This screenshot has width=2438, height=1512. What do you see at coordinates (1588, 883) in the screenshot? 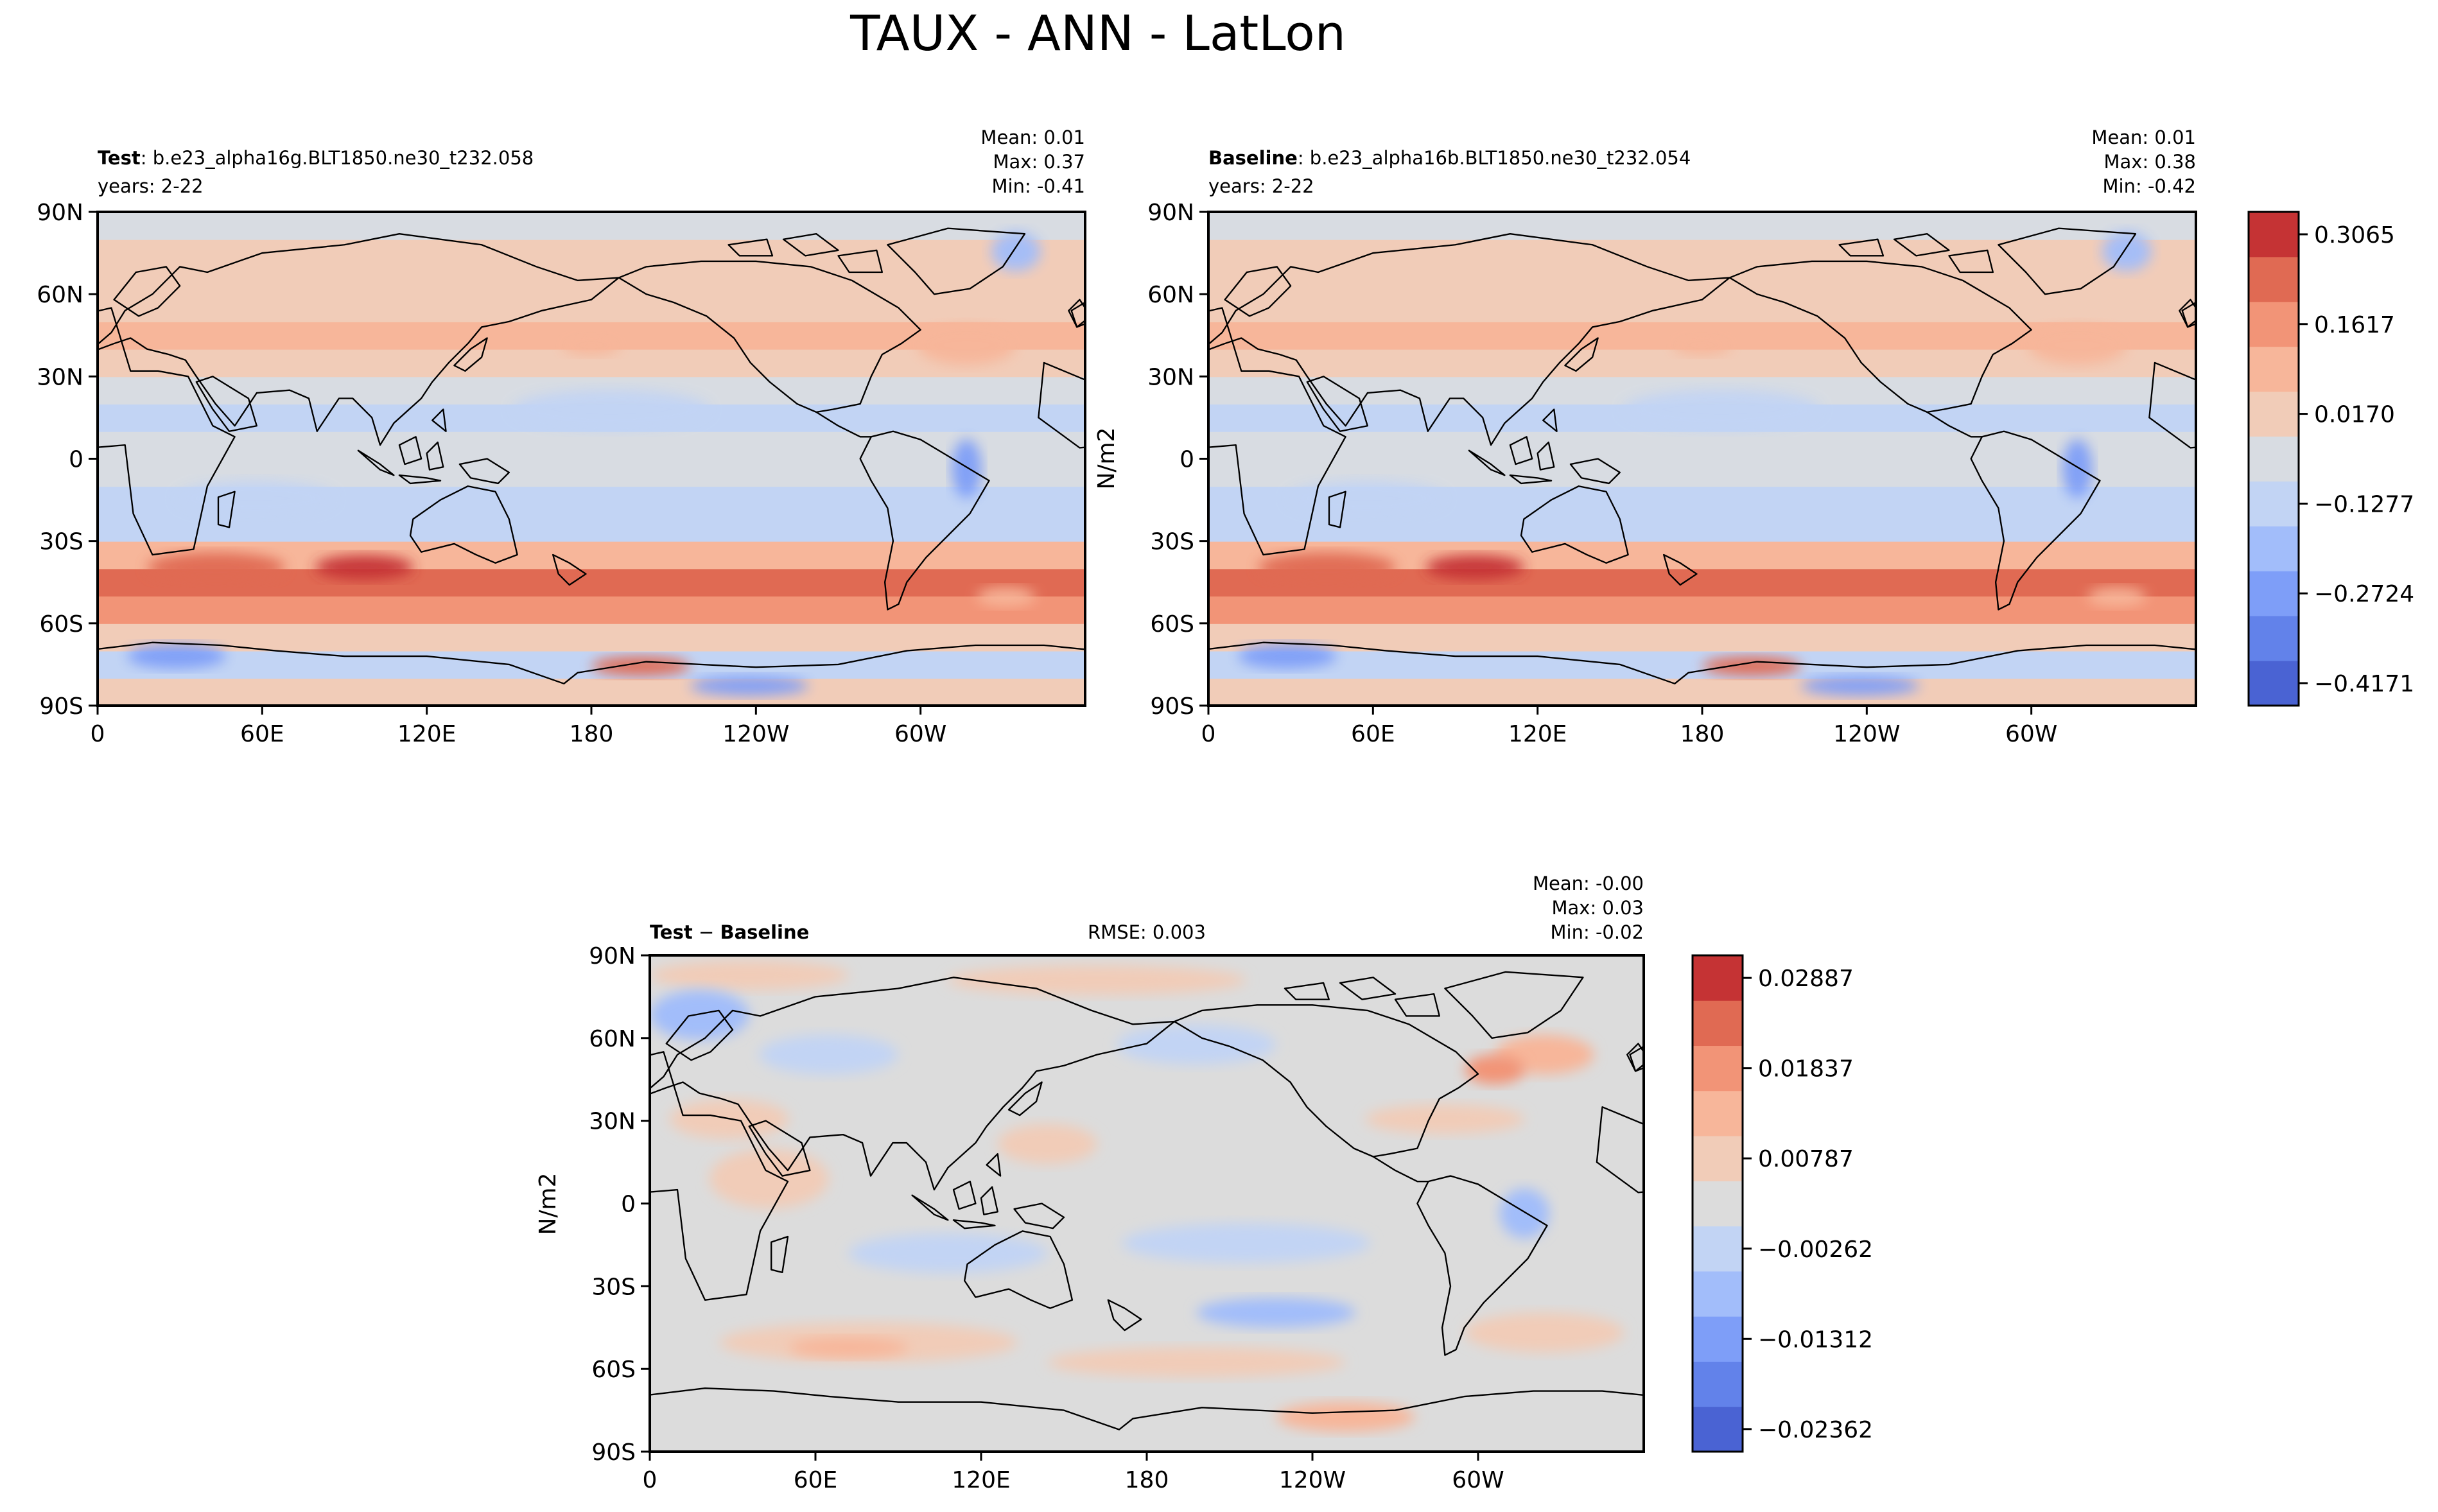
I see `diff-mean: Mean: -0.00` at bounding box center [1588, 883].